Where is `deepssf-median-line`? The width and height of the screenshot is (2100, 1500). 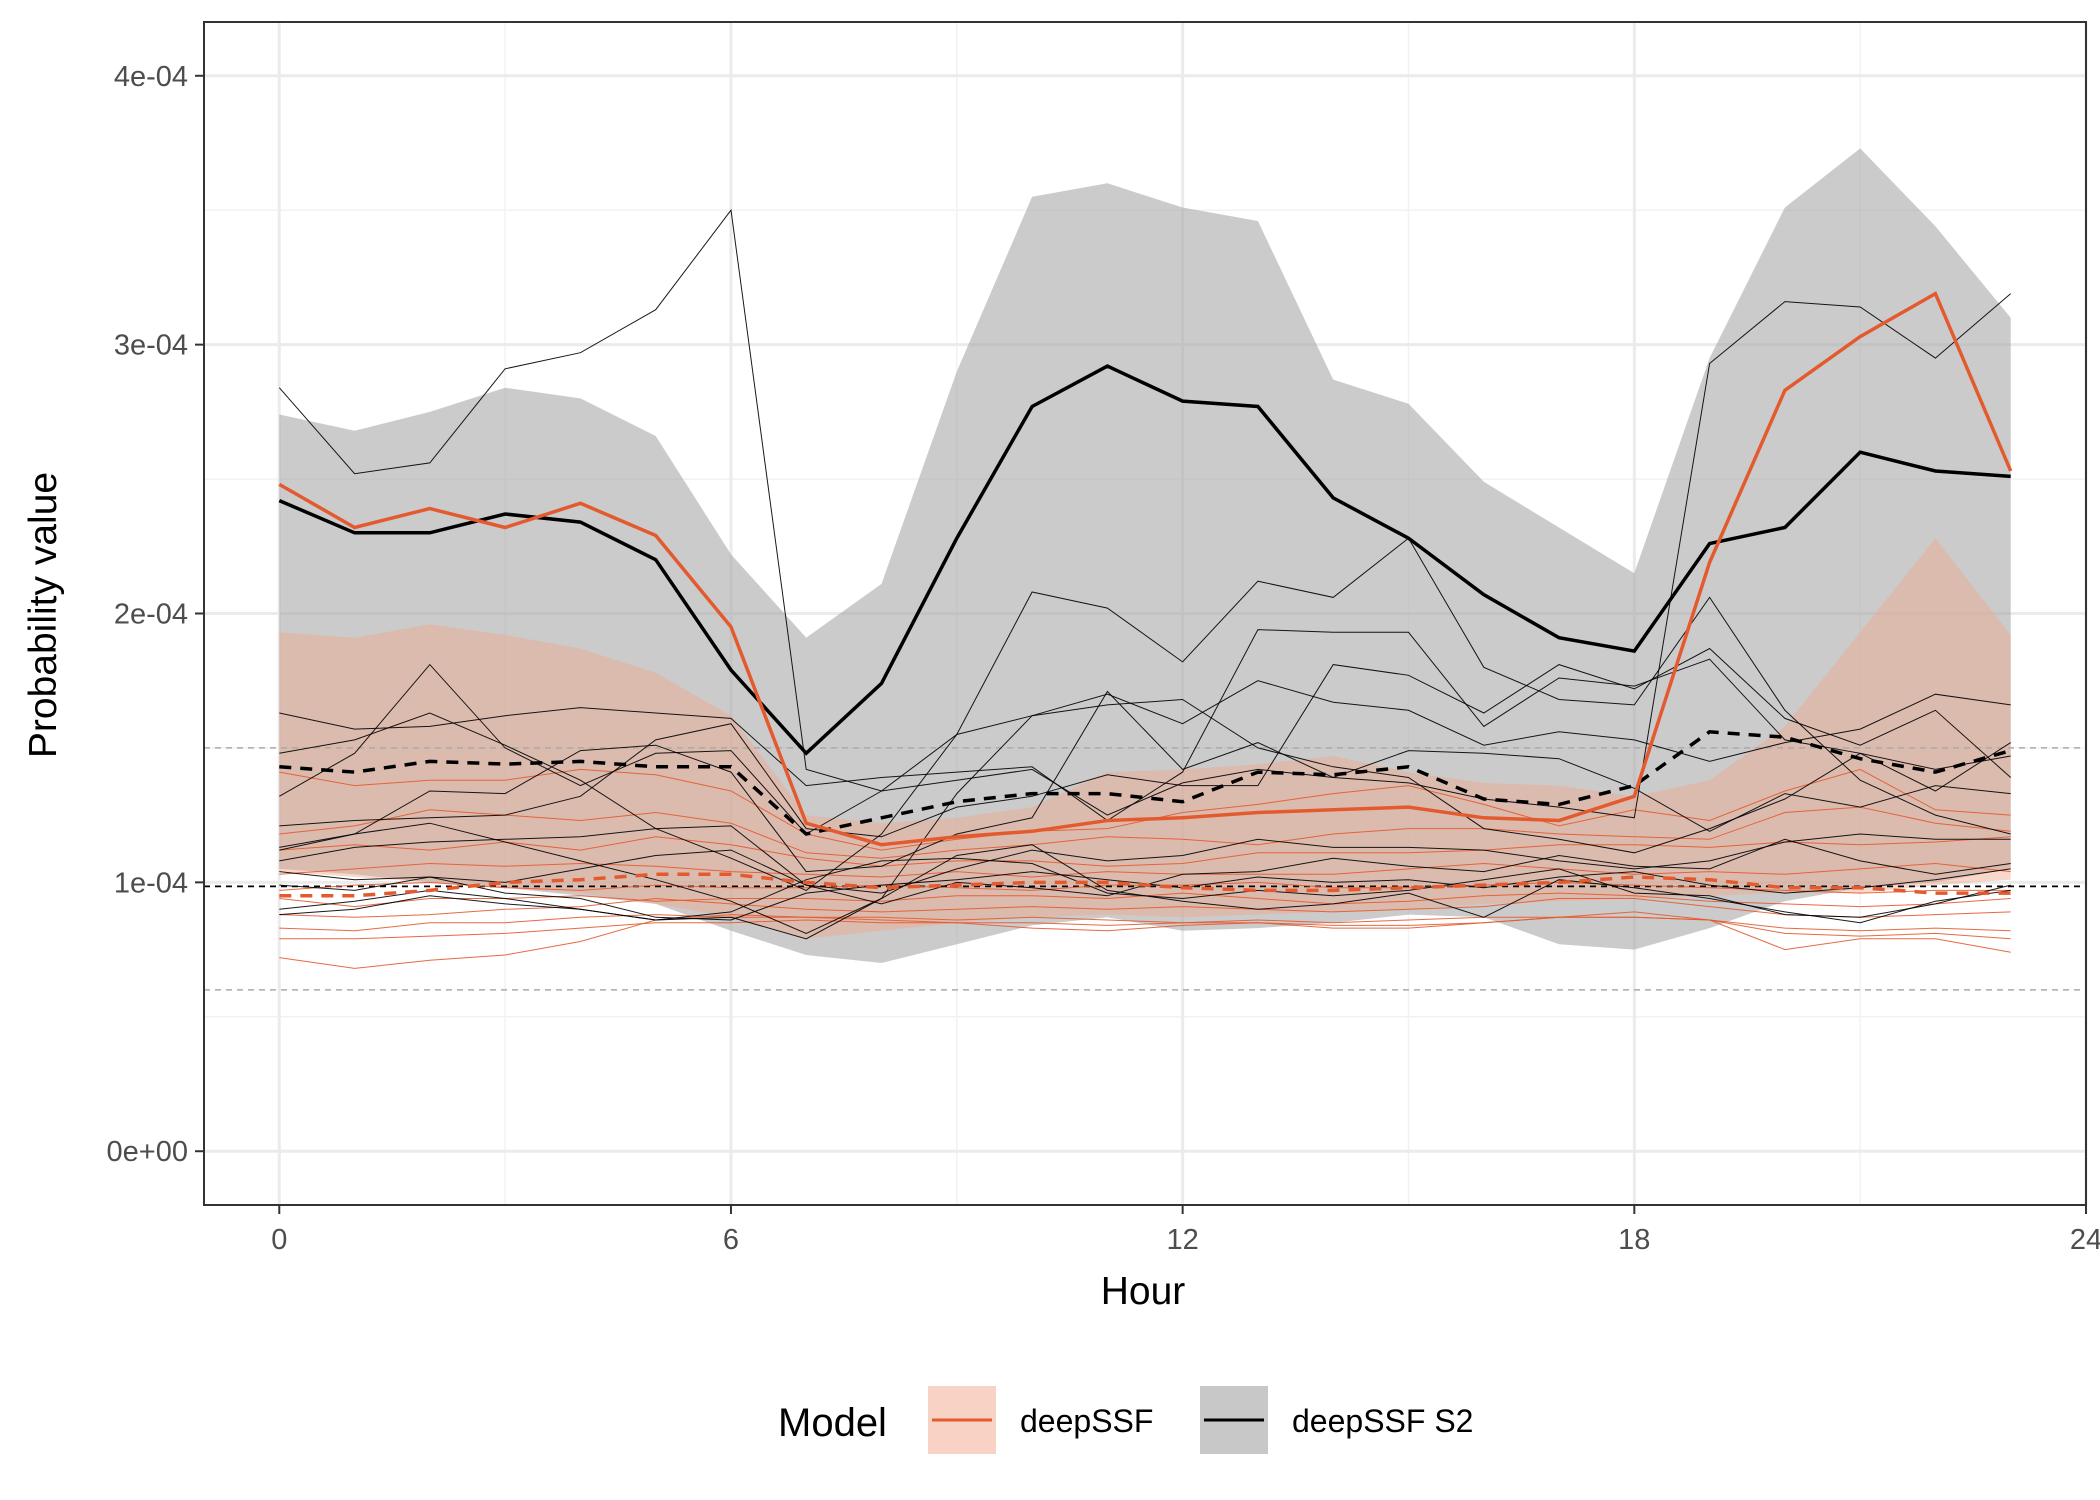
deepssf-median-line is located at coordinates (1145, 885).